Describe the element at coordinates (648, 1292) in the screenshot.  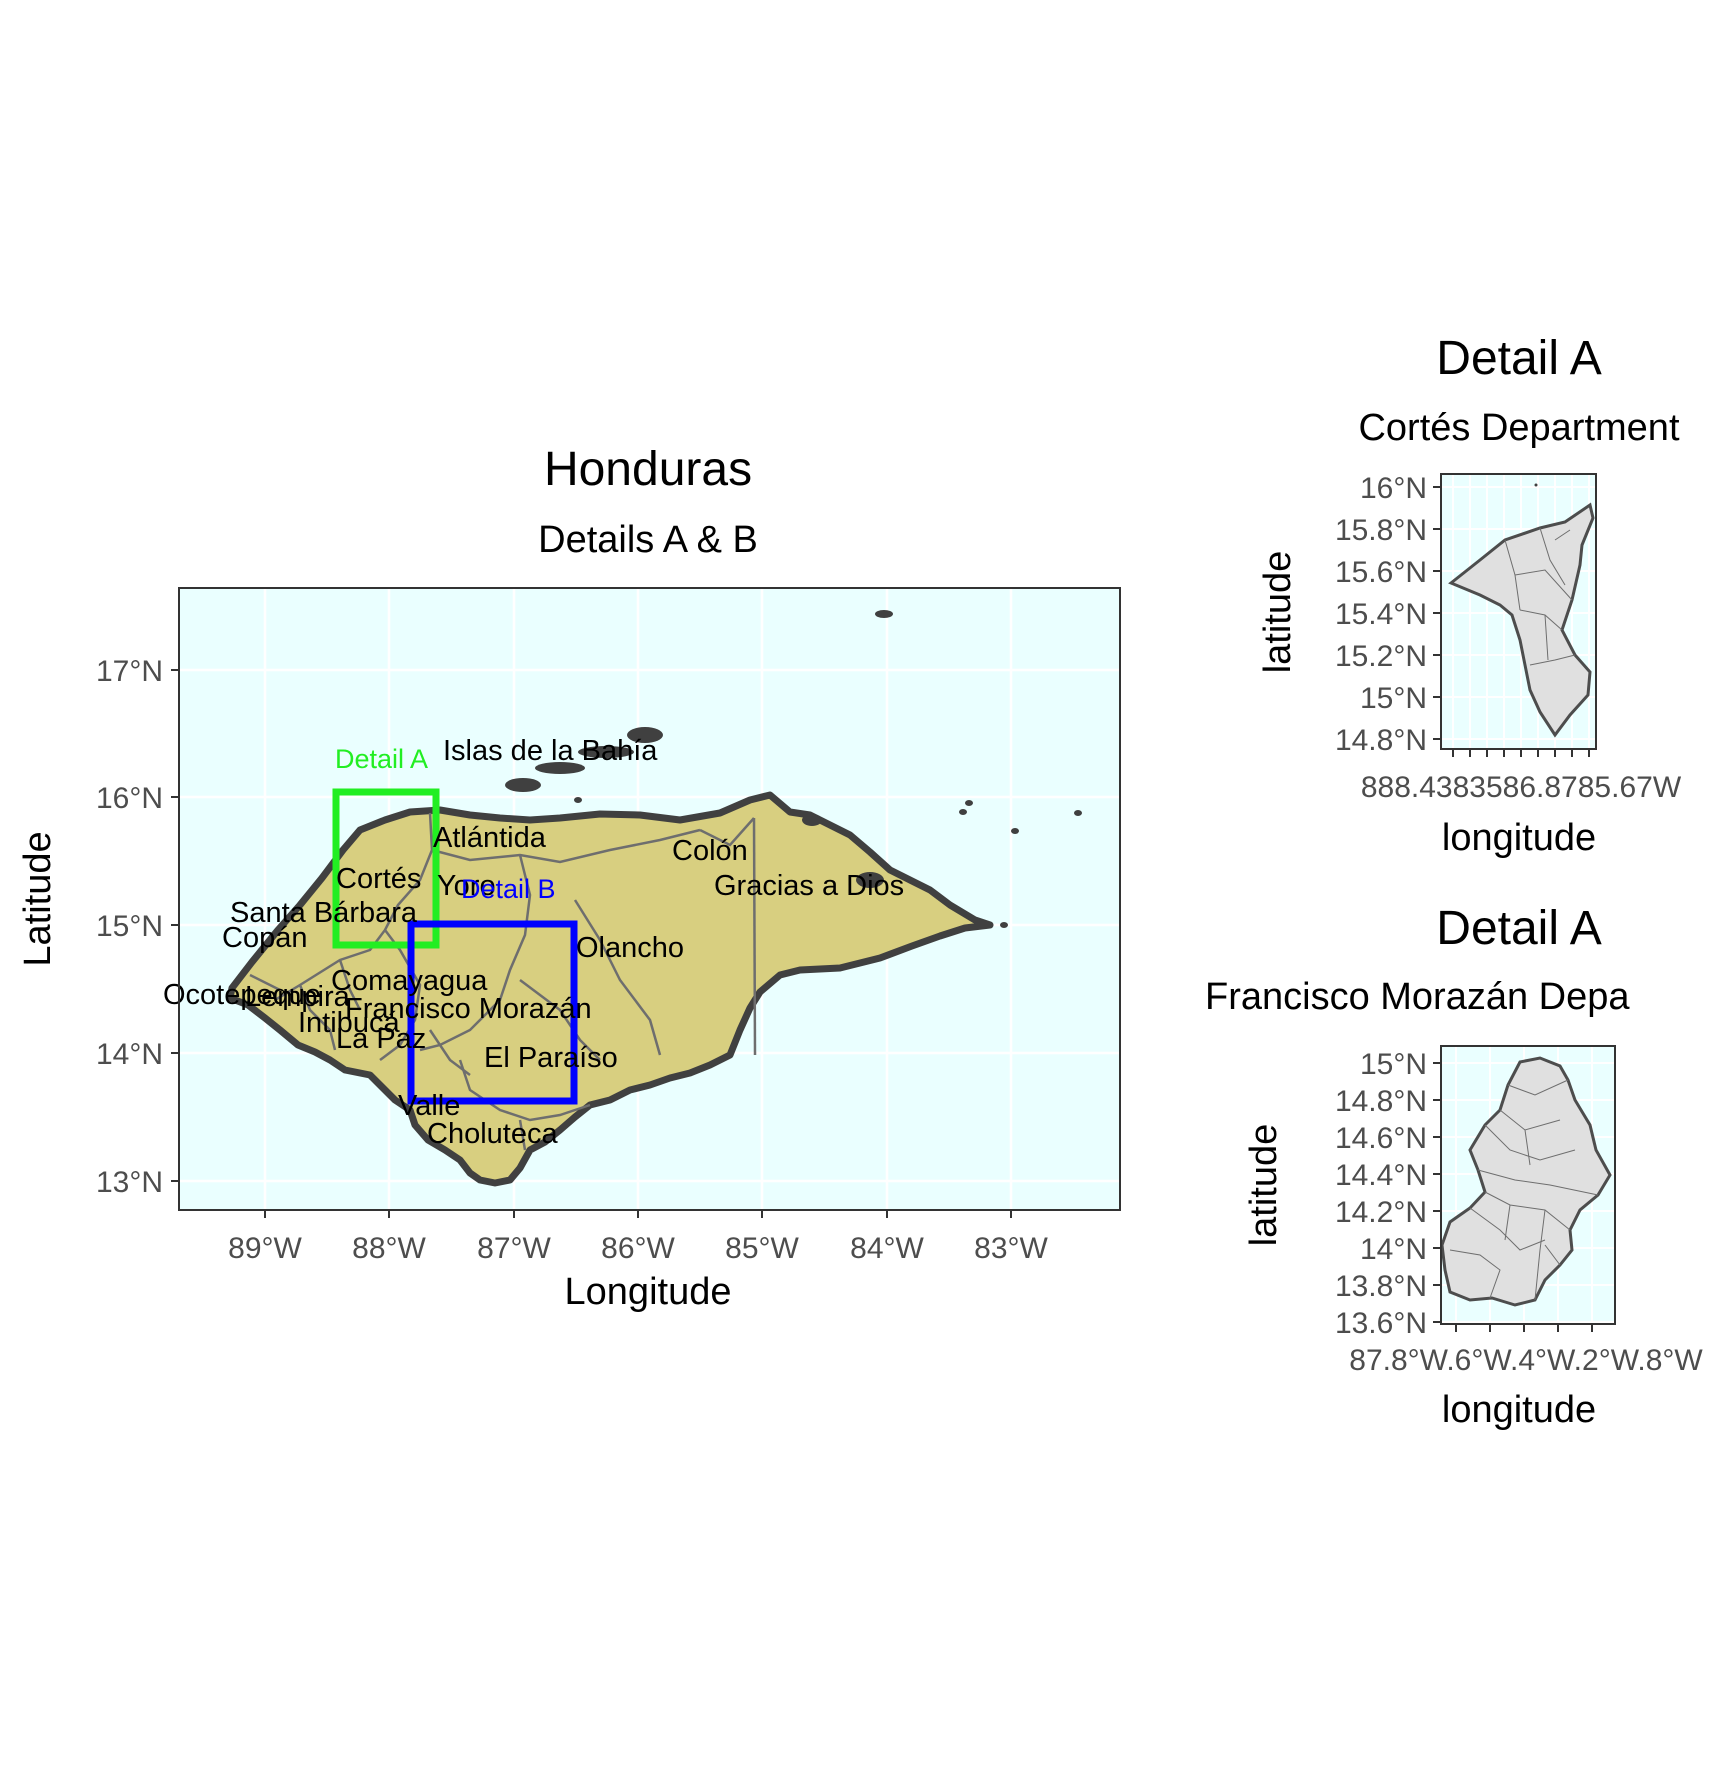
I see `main-map-xlabel: Longitude` at that location.